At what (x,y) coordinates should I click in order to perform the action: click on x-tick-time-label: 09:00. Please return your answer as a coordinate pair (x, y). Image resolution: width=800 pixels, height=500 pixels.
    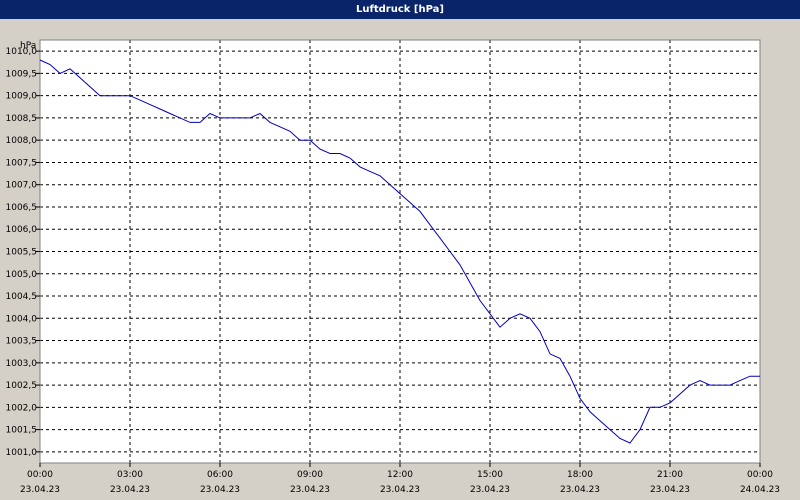
    Looking at the image, I should click on (310, 475).